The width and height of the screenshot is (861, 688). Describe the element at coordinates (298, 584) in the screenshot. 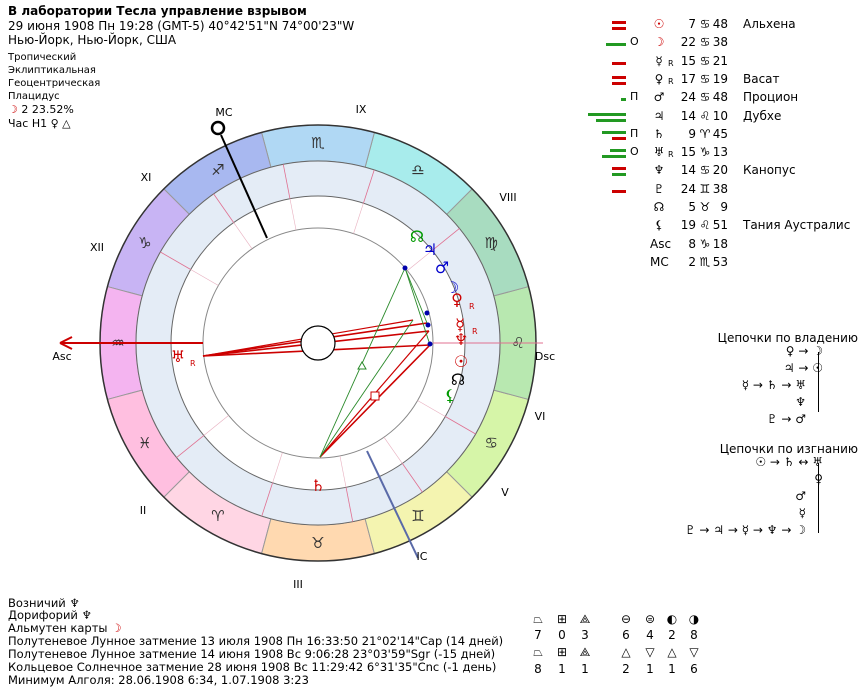

I see `label-h3: III` at that location.